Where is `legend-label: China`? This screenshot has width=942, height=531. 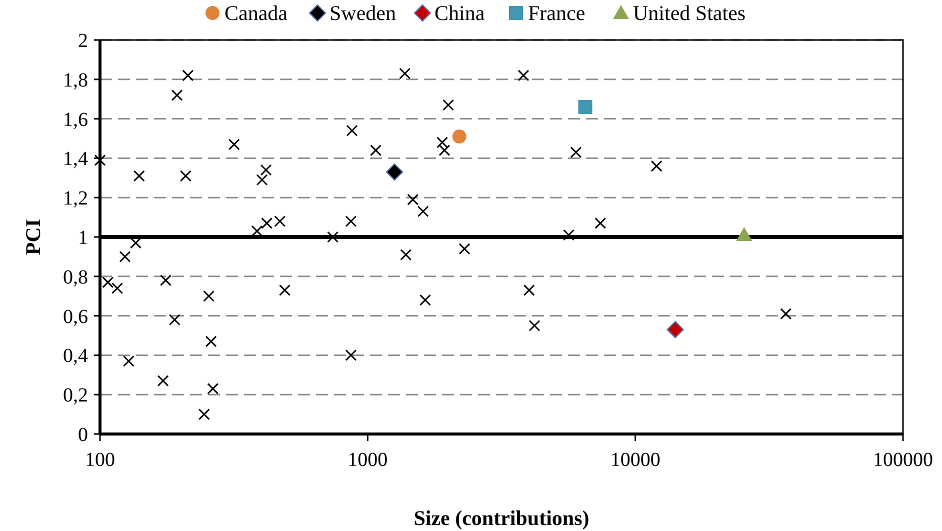 legend-label: China is located at coordinates (460, 13).